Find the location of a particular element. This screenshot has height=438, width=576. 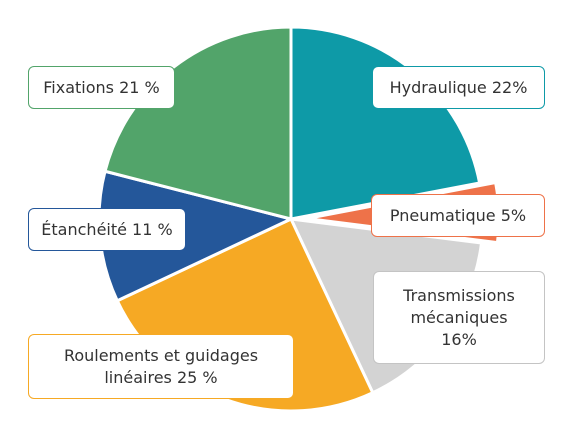

slice-label-fixations: Fixations 21 % is located at coordinates (101, 87).